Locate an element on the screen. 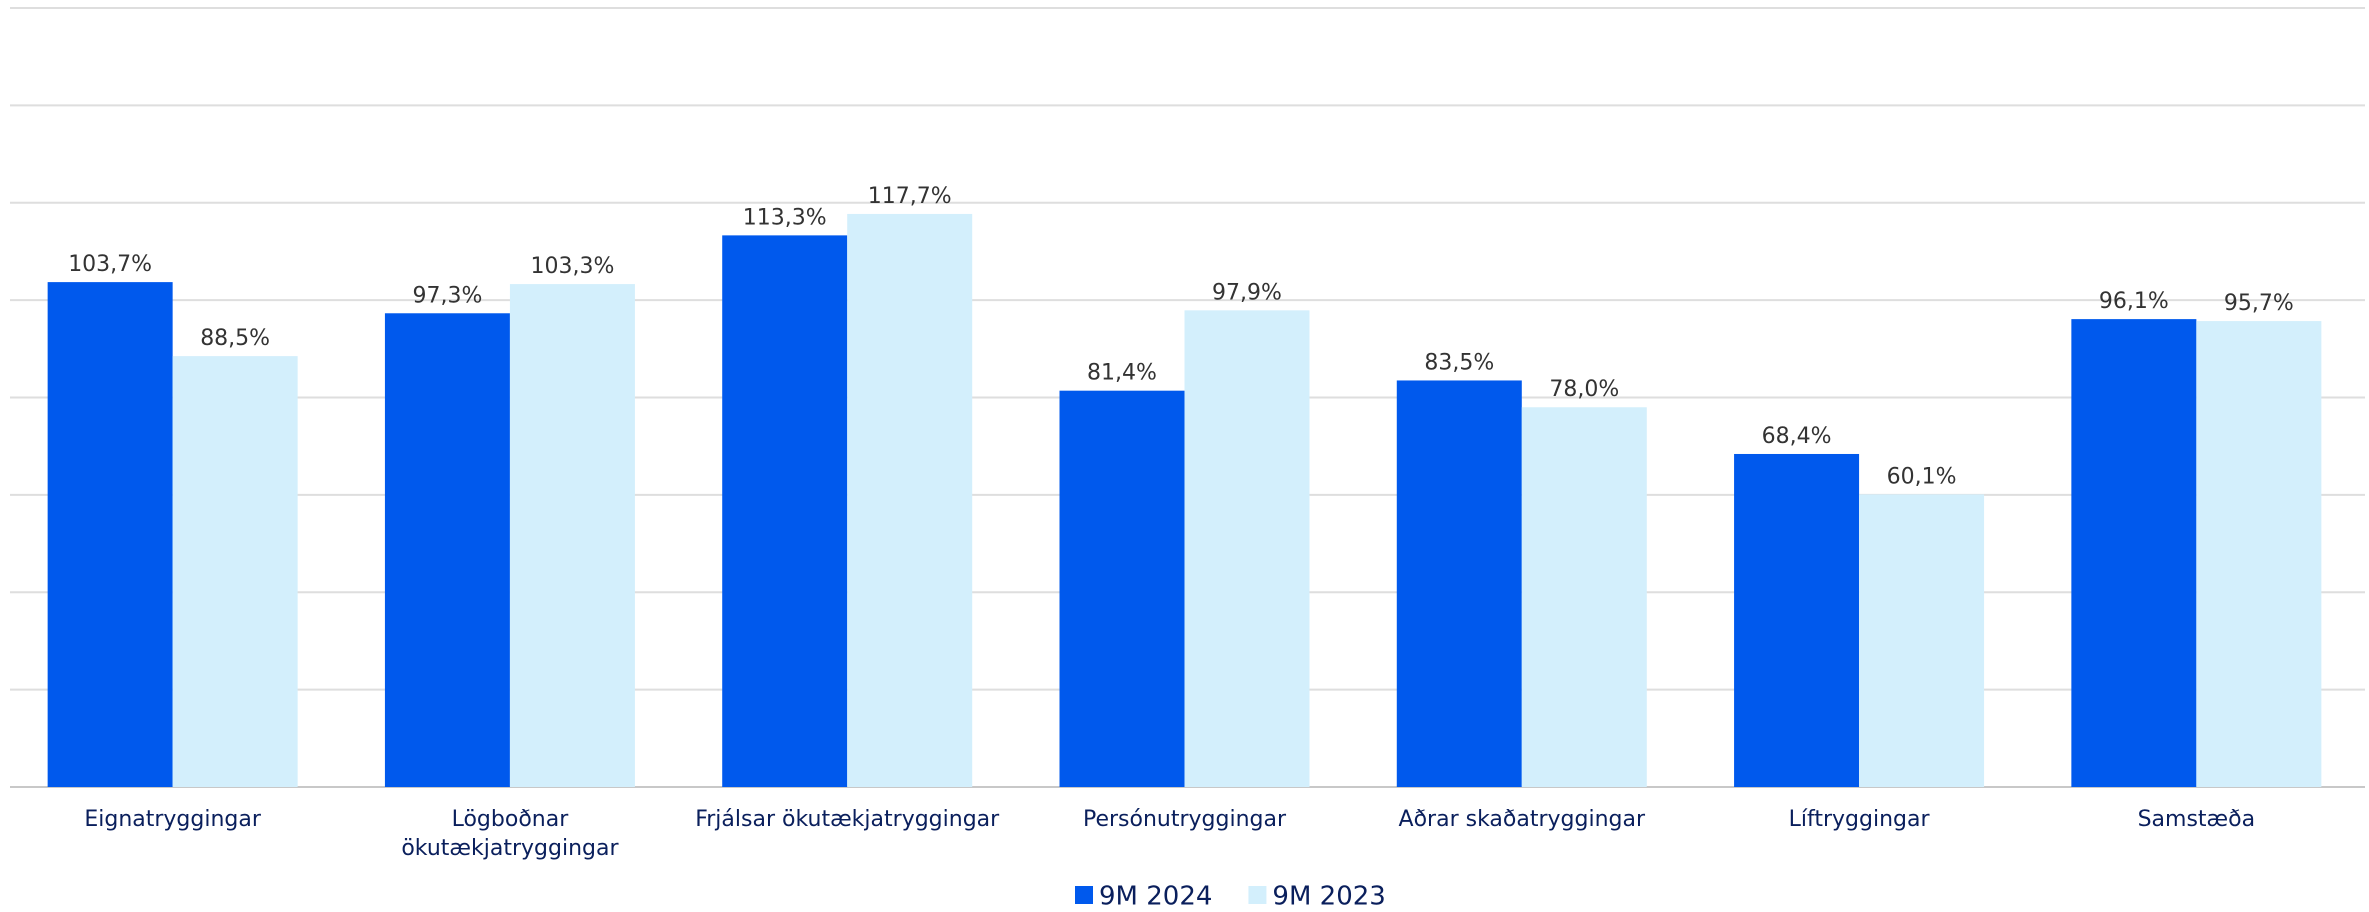  value-label: 103,7% is located at coordinates (110, 264).